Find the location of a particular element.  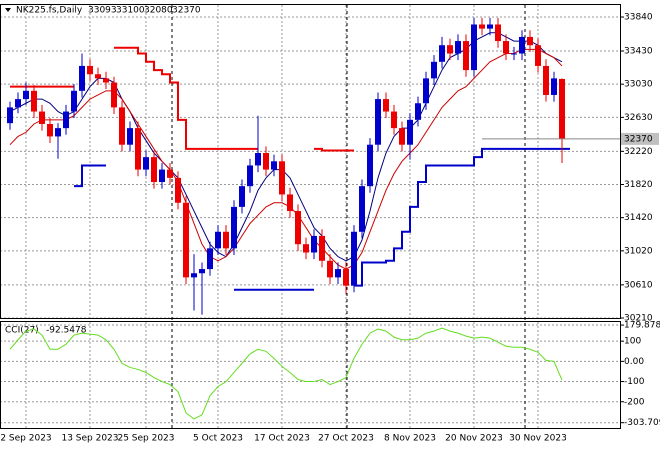

y-tick-label: 32220 is located at coordinates (638, 152).